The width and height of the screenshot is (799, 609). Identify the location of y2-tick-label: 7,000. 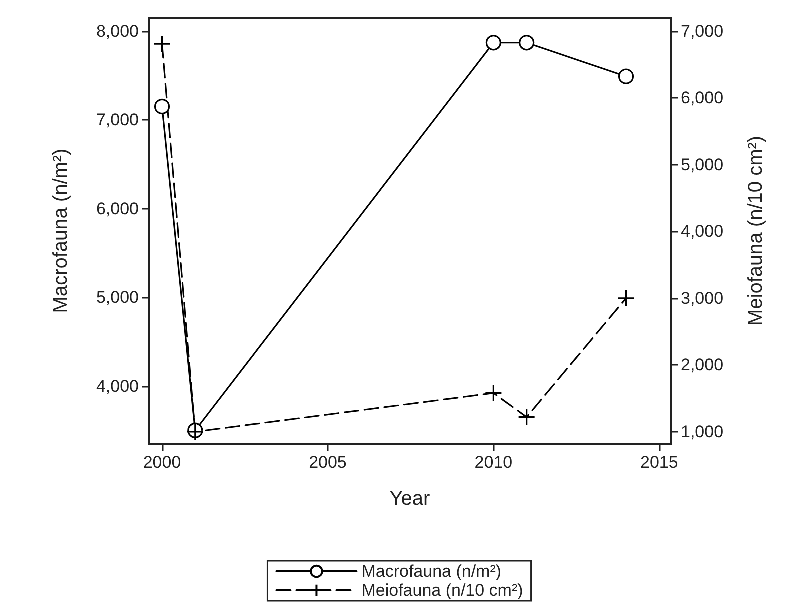
(702, 31).